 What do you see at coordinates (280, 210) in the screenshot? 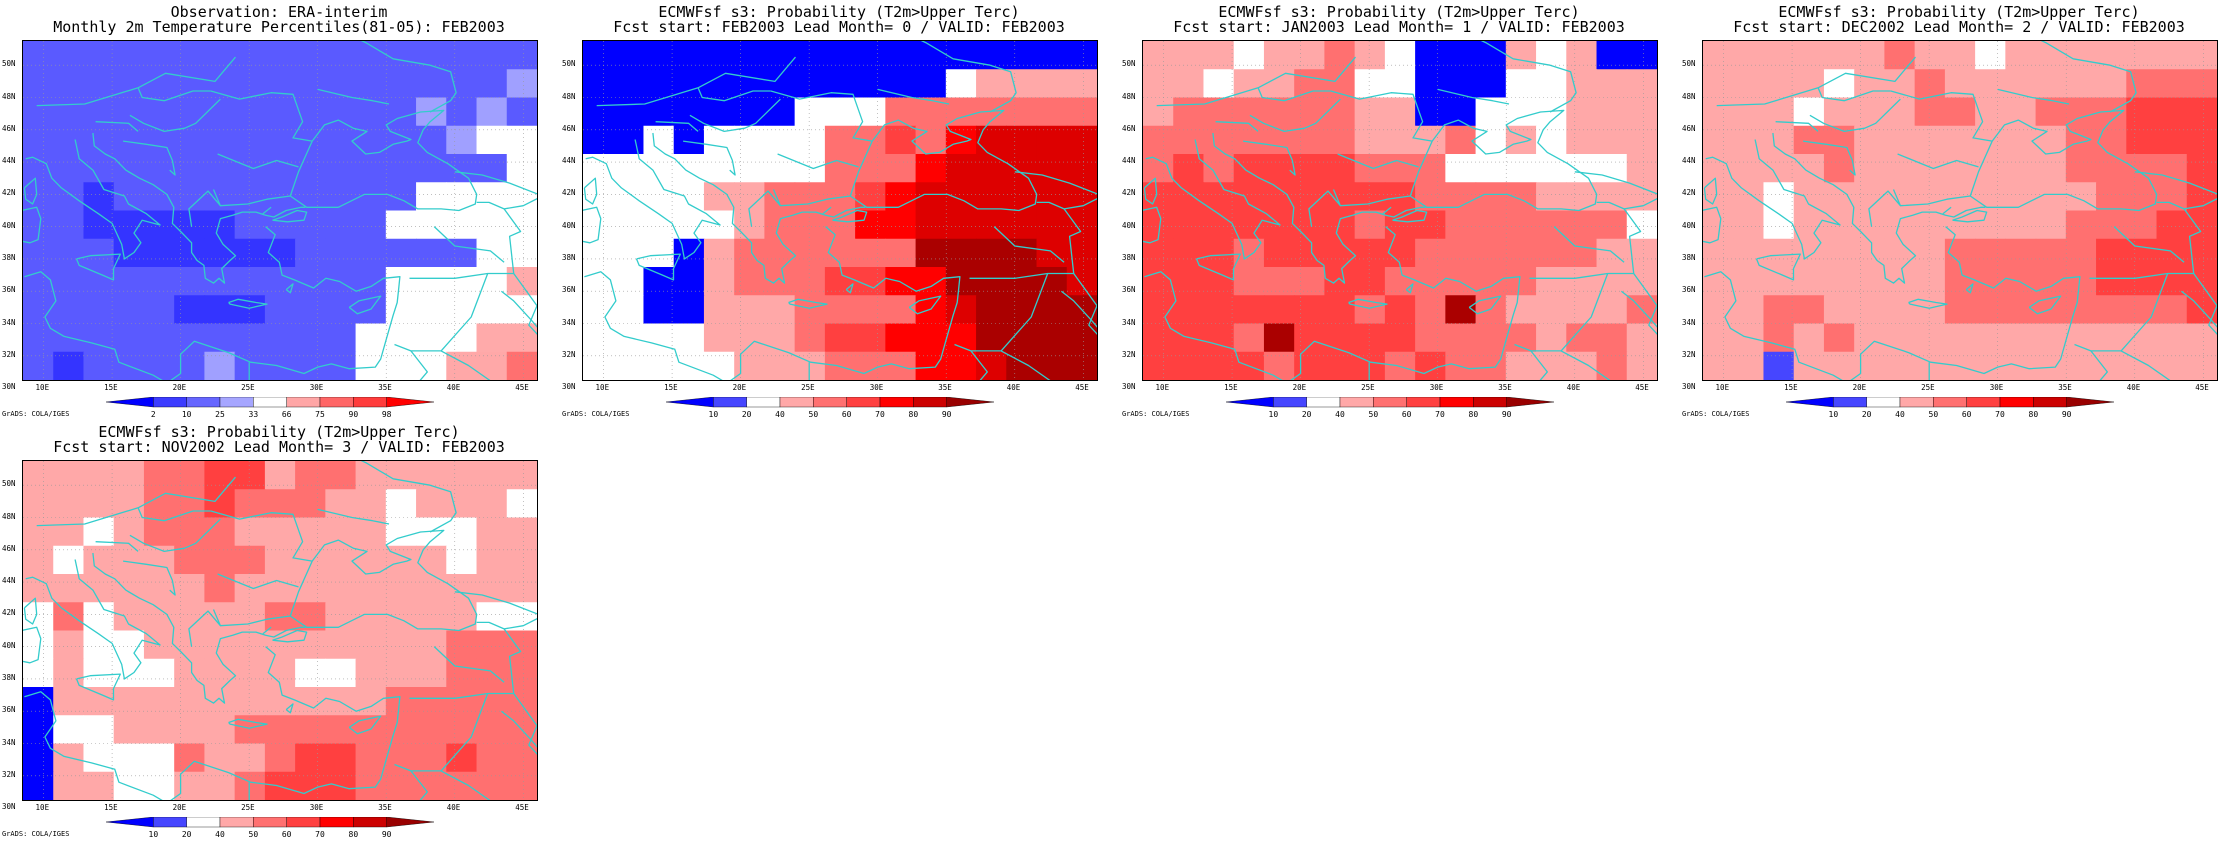
I see `map-plot-area` at bounding box center [280, 210].